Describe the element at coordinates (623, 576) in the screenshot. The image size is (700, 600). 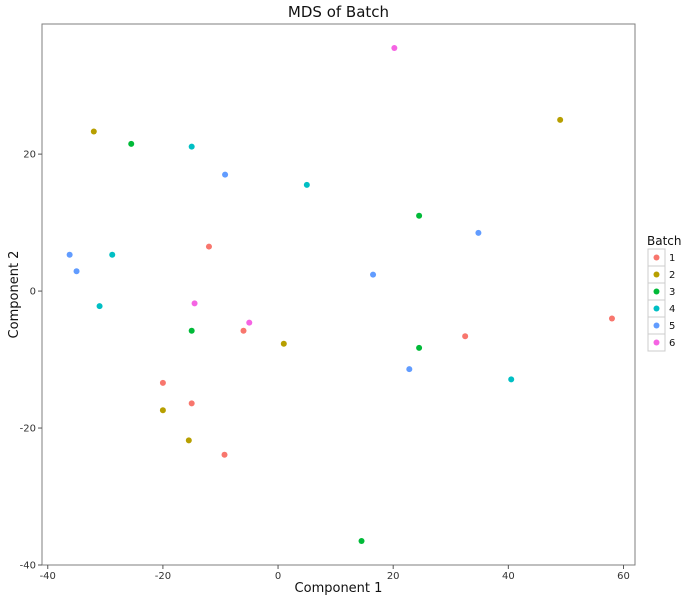
I see `x-tick-label: 60` at that location.